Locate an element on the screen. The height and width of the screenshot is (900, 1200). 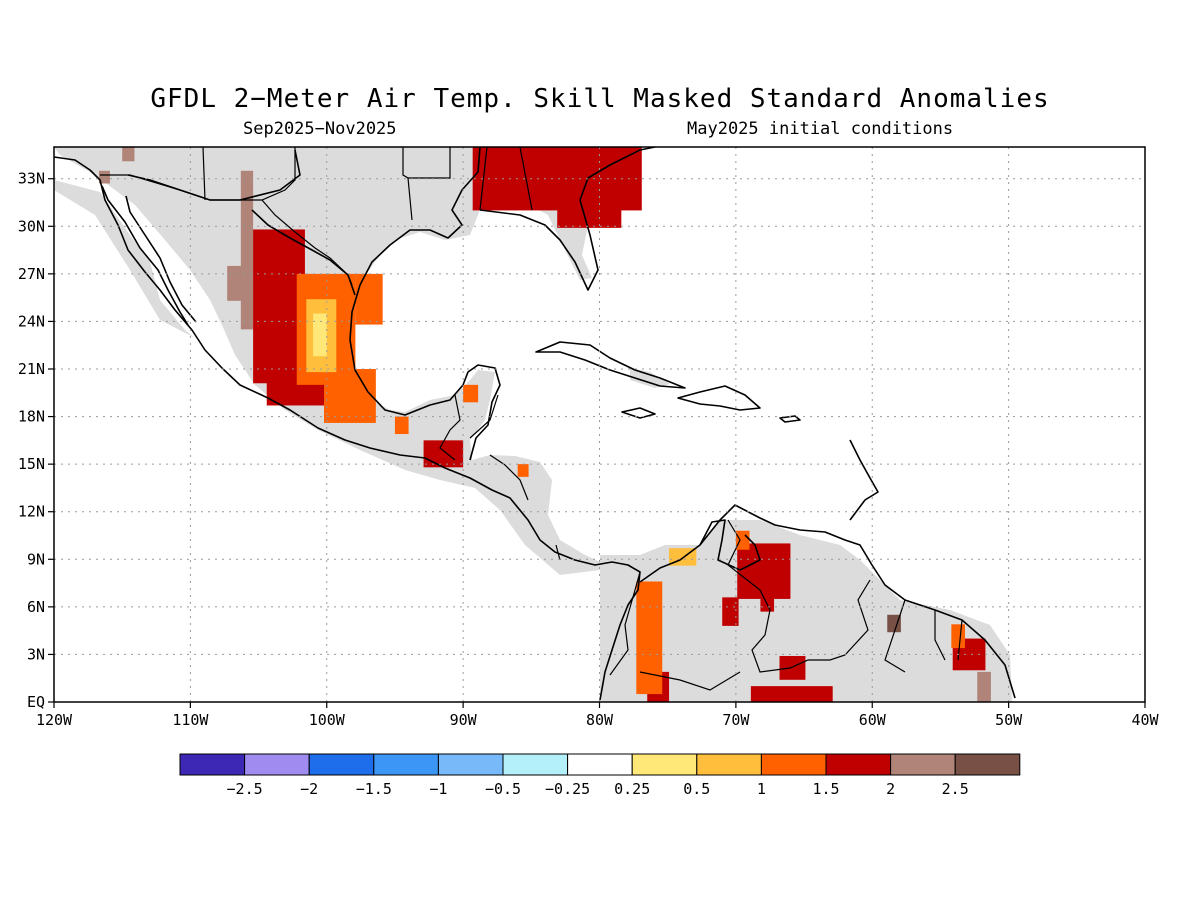
x-tick-label: 80W is located at coordinates (600, 720).